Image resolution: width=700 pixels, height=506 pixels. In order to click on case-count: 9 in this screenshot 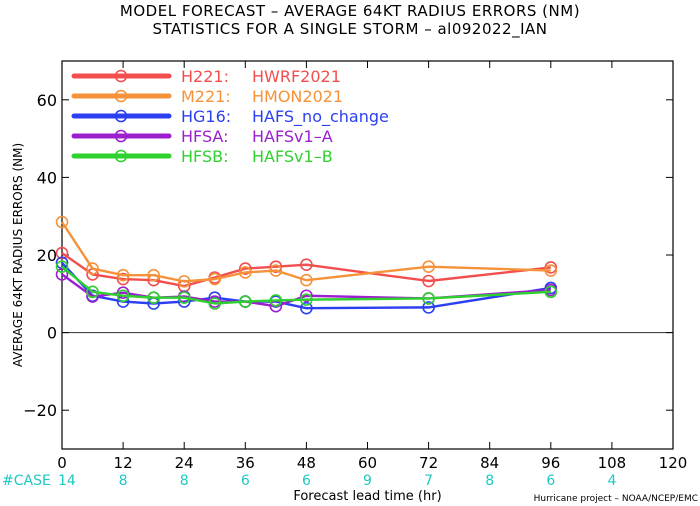, I will do `click(367, 481)`.